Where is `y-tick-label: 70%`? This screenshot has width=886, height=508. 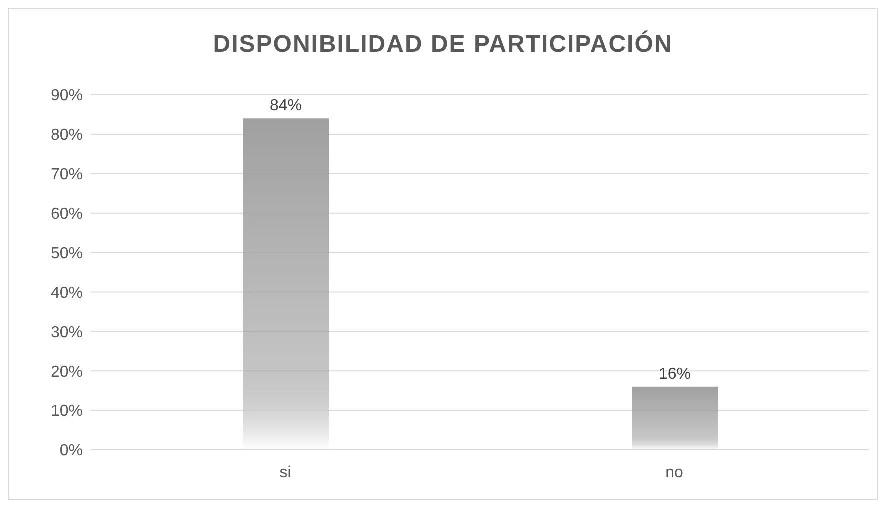 y-tick-label: 70% is located at coordinates (66, 175).